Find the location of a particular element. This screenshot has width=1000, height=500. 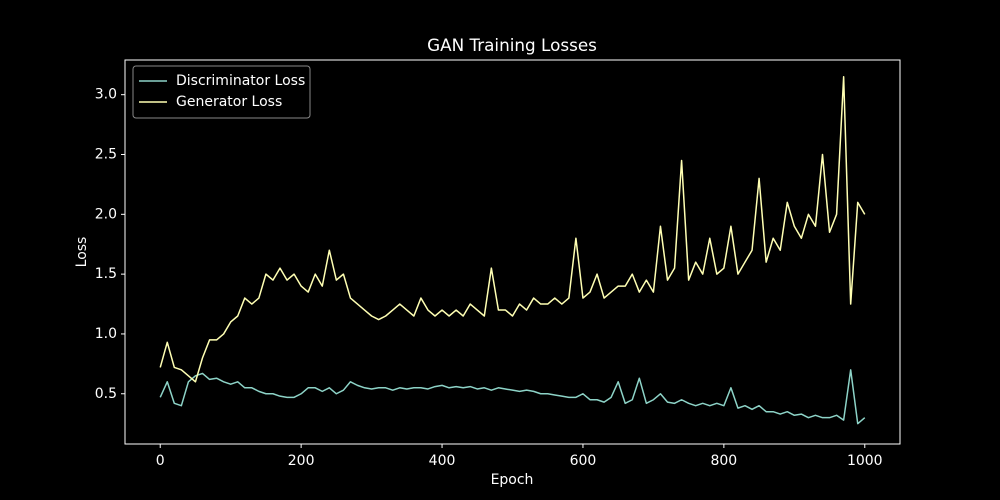

x-tick-label: 400 is located at coordinates (442, 461).